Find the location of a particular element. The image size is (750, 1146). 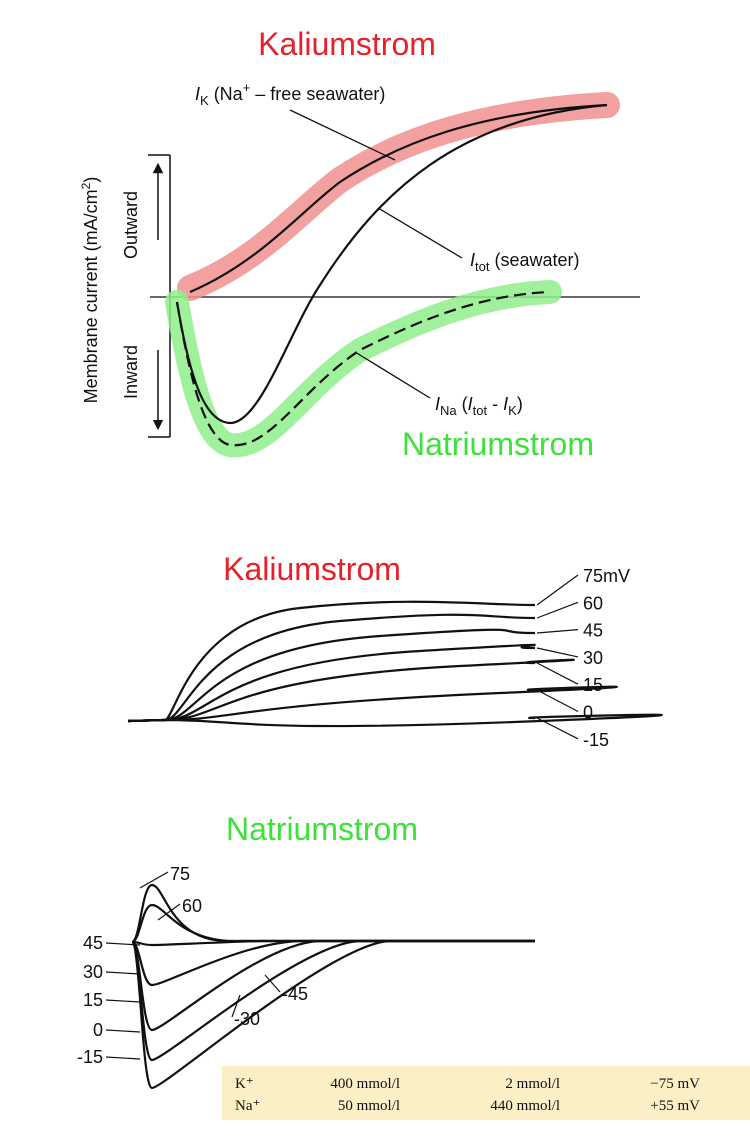

table-cell: K⁺ is located at coordinates (244, 1084).